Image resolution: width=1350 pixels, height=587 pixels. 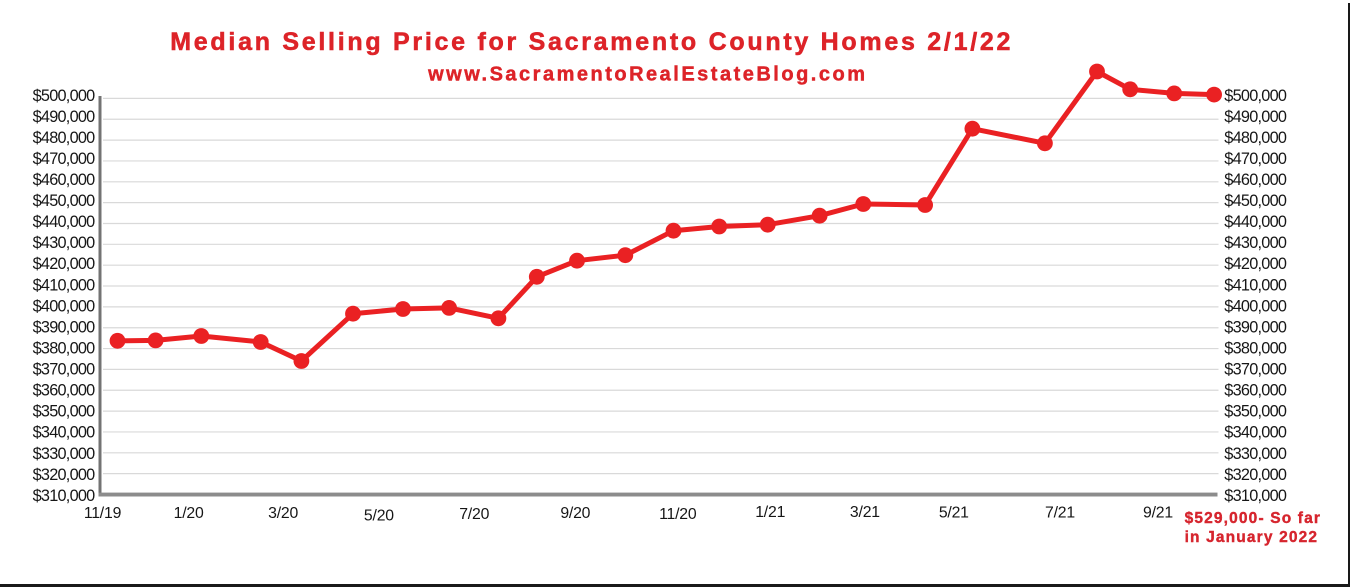 What do you see at coordinates (865, 512) in the screenshot?
I see `svg-text: 3/21` at bounding box center [865, 512].